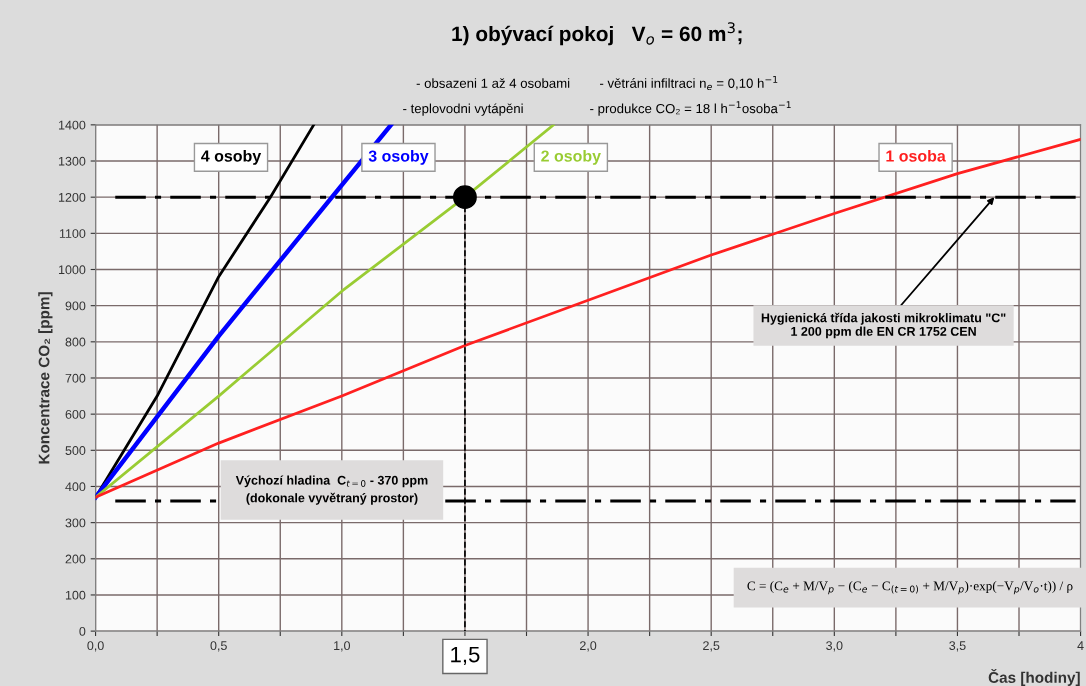  What do you see at coordinates (398, 157) in the screenshot?
I see `series-label: 3 osoby` at bounding box center [398, 157].